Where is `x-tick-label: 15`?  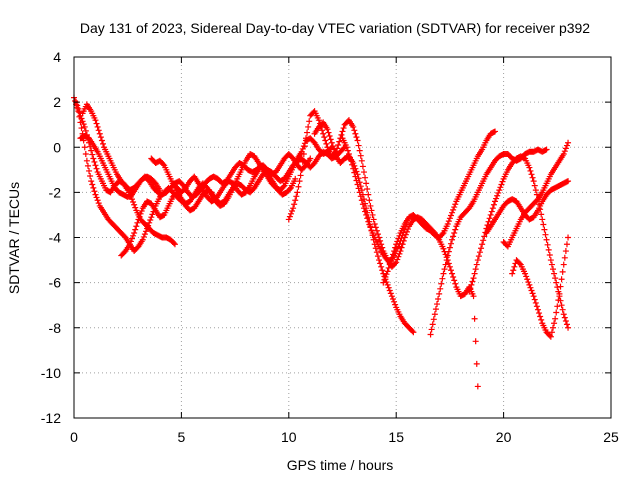
x-tick-label: 15 is located at coordinates (396, 437).